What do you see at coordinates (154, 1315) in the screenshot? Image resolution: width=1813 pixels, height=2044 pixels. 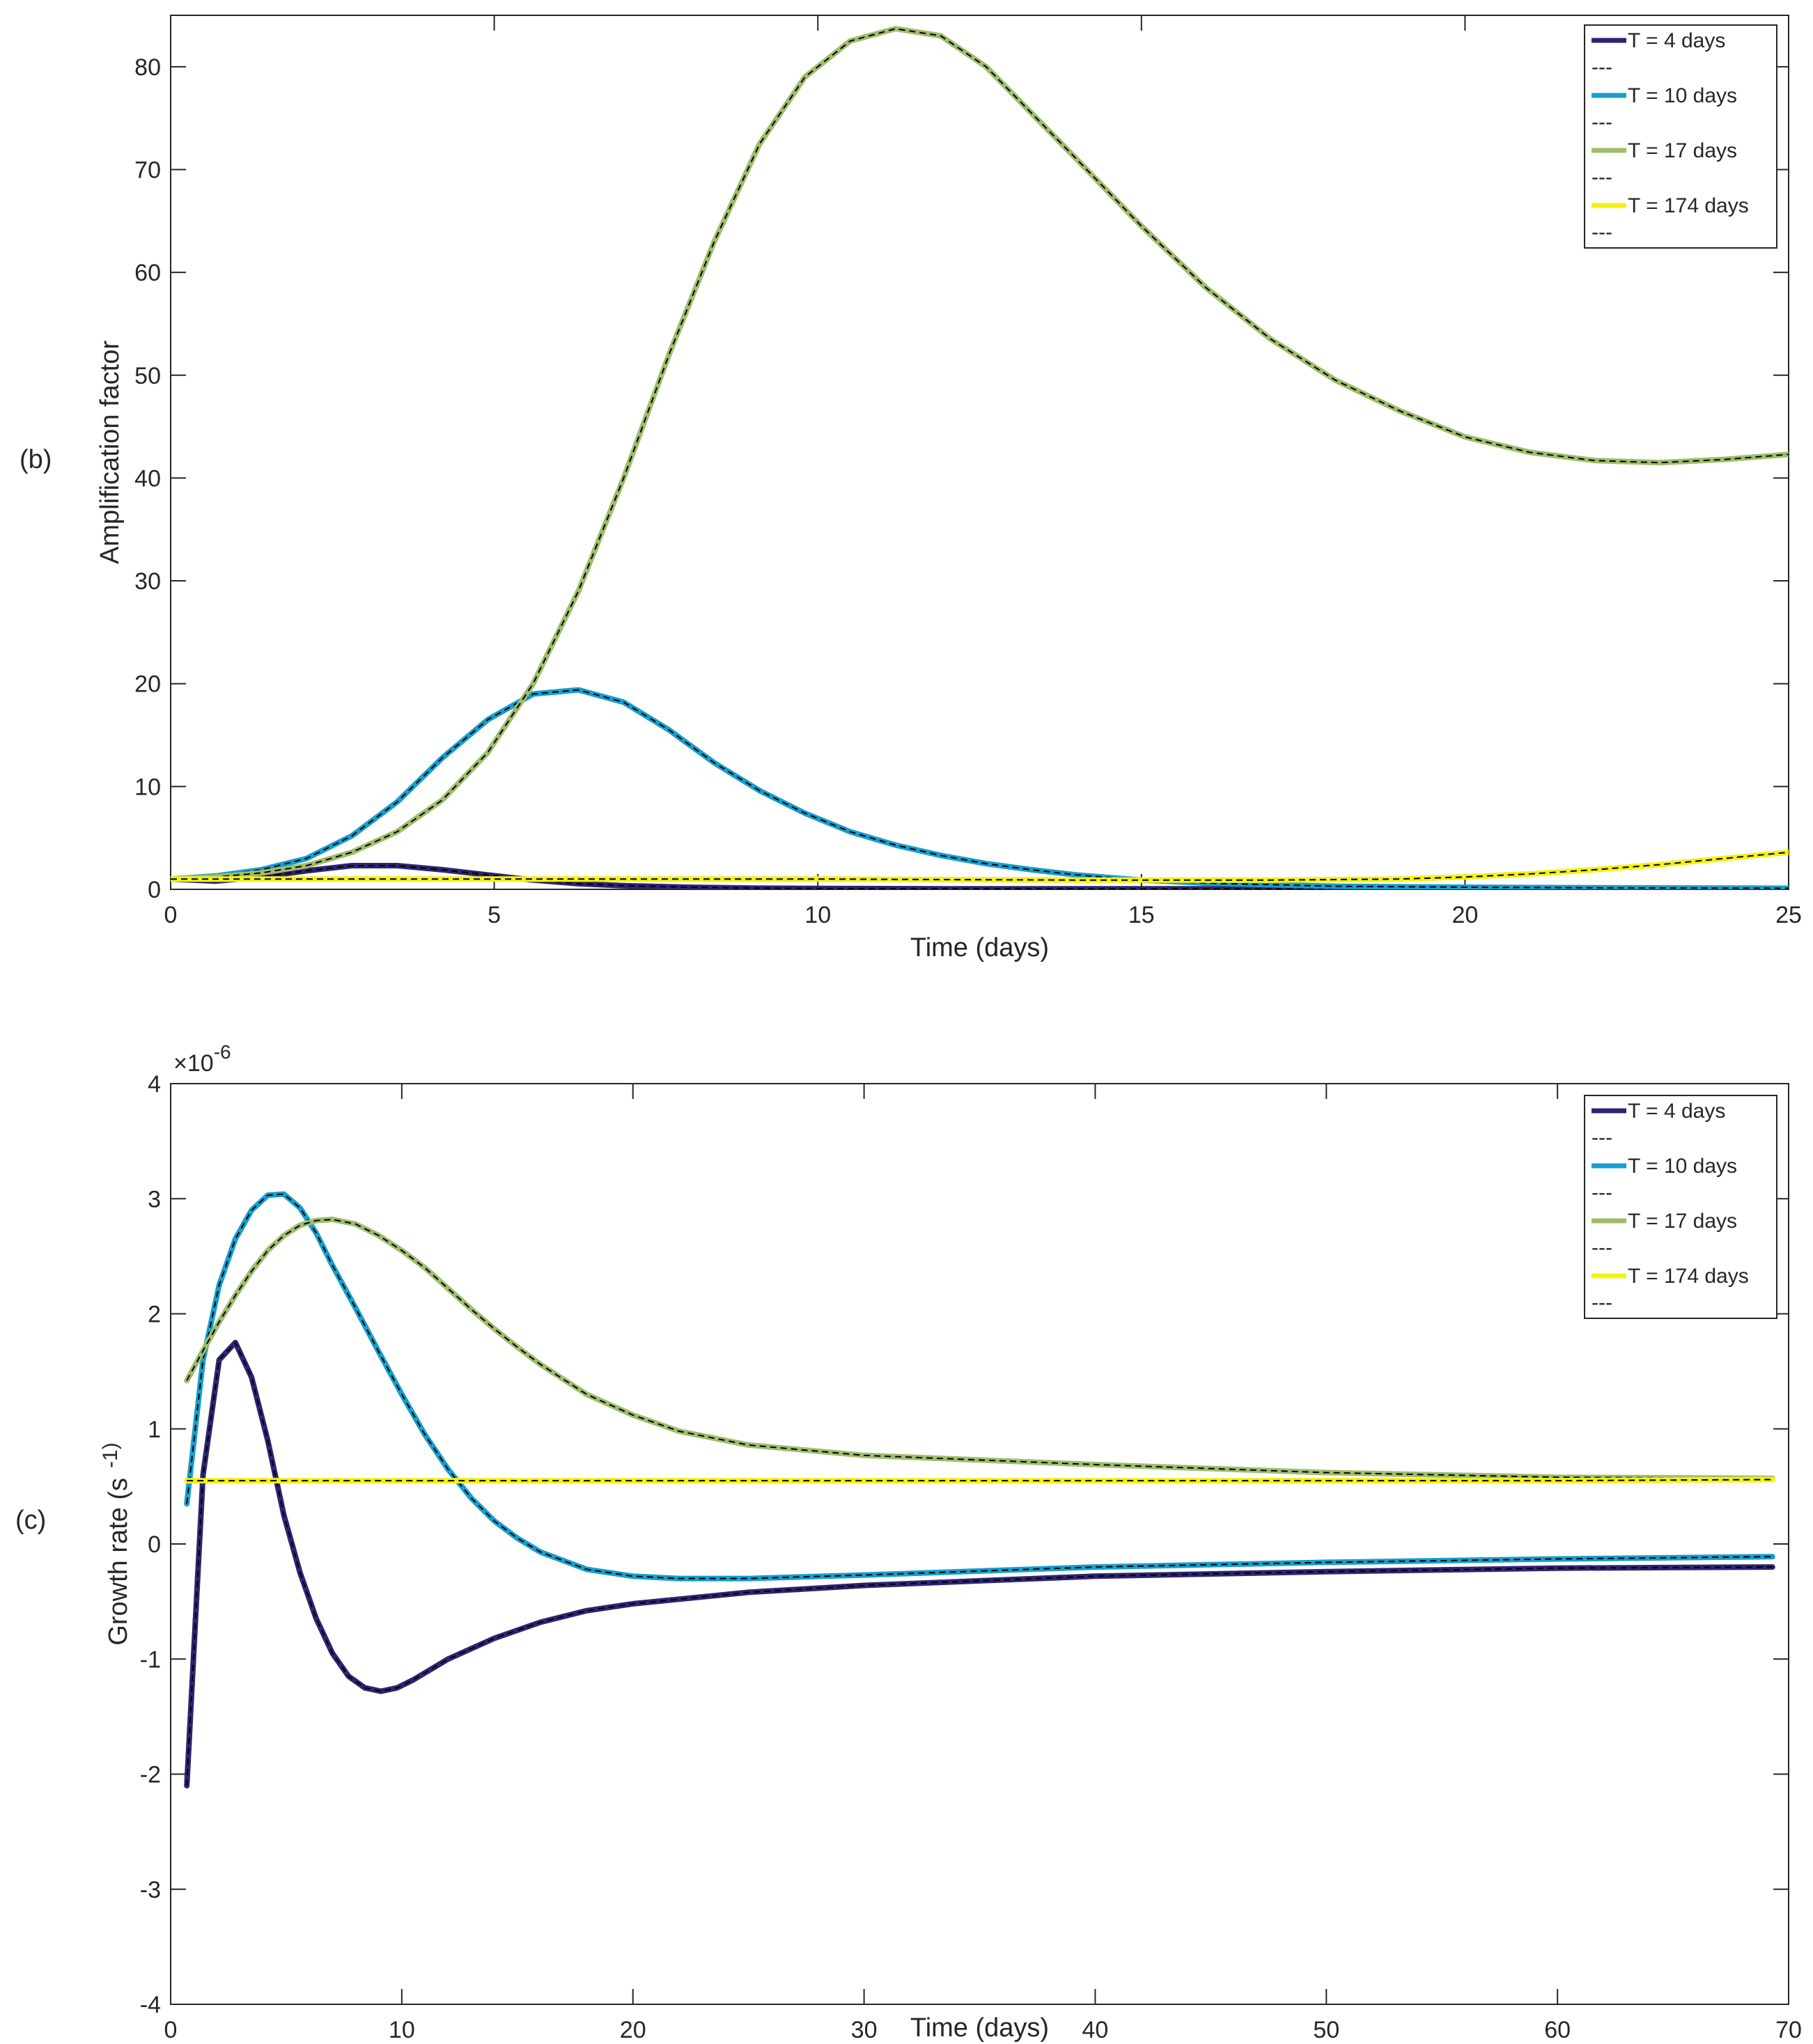 I see `y-tick-label: 2` at bounding box center [154, 1315].